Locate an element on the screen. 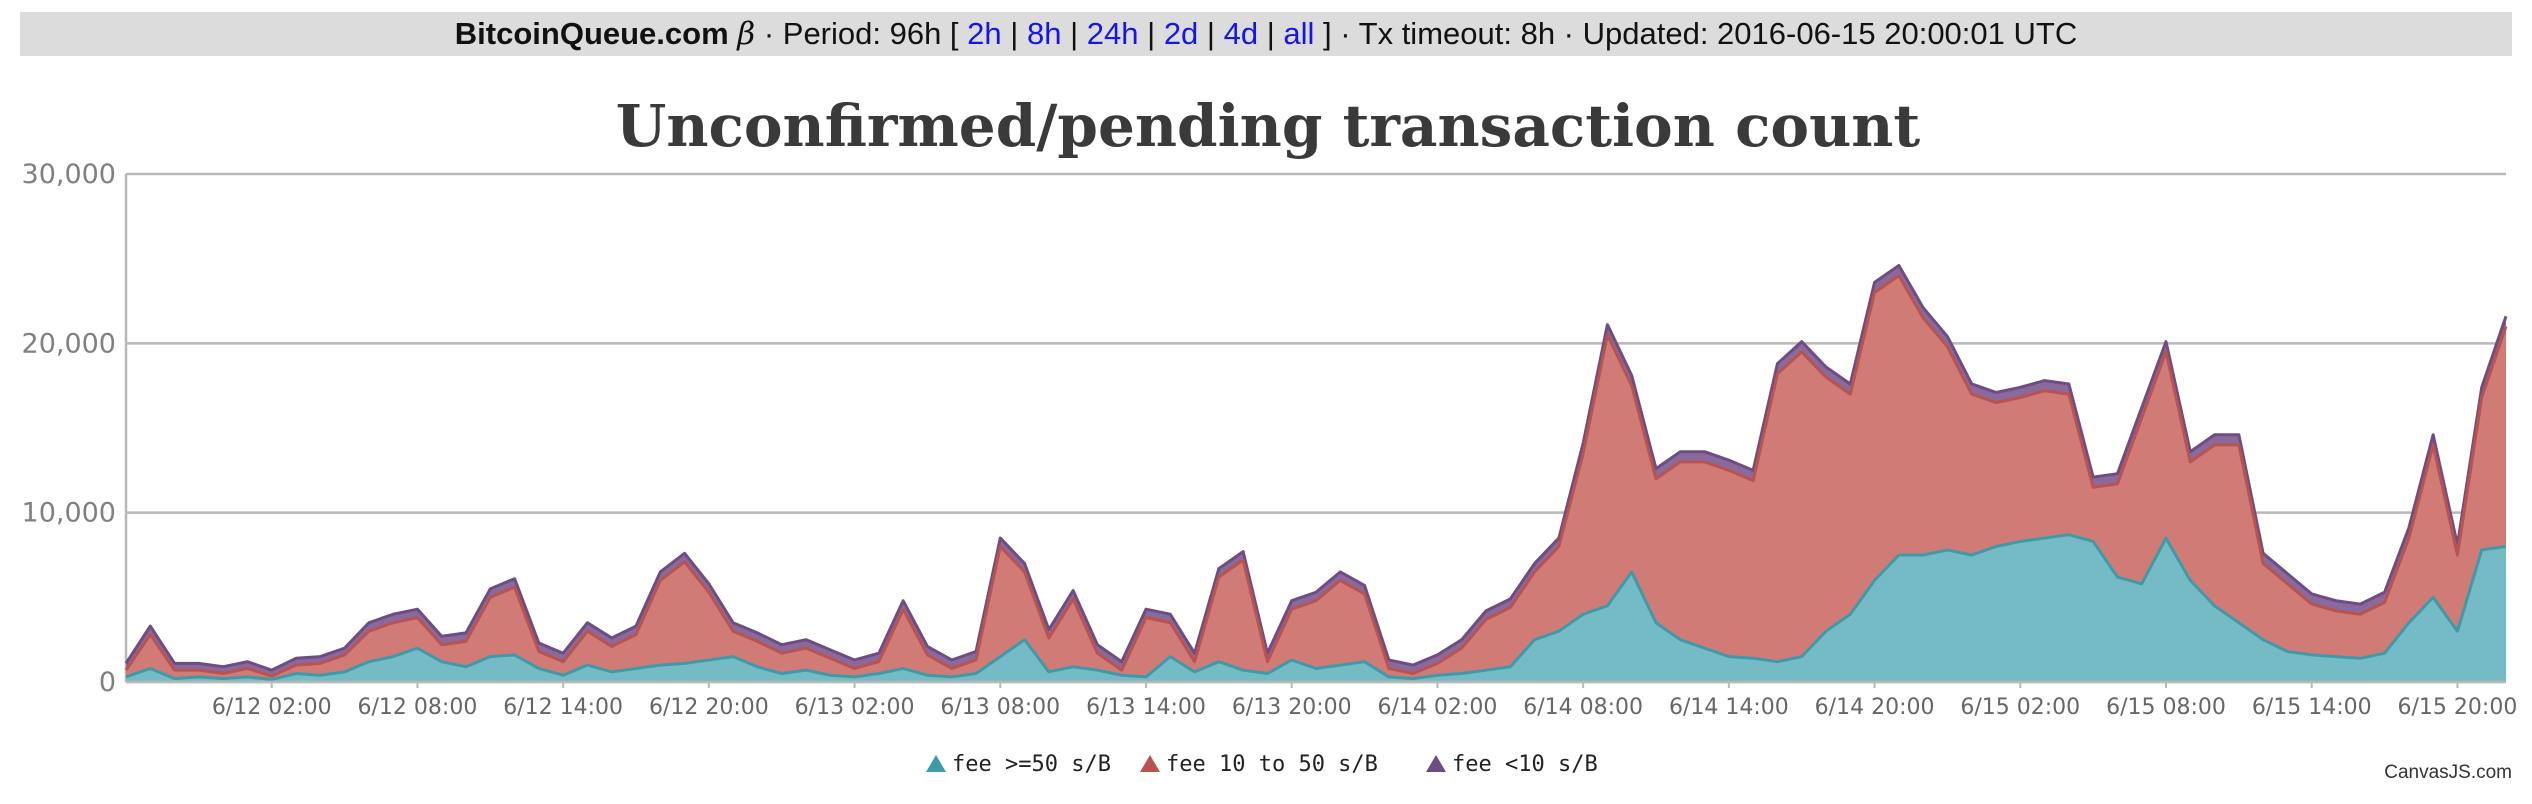 The image size is (2532, 804). y-tick-label: 0 is located at coordinates (107, 682).